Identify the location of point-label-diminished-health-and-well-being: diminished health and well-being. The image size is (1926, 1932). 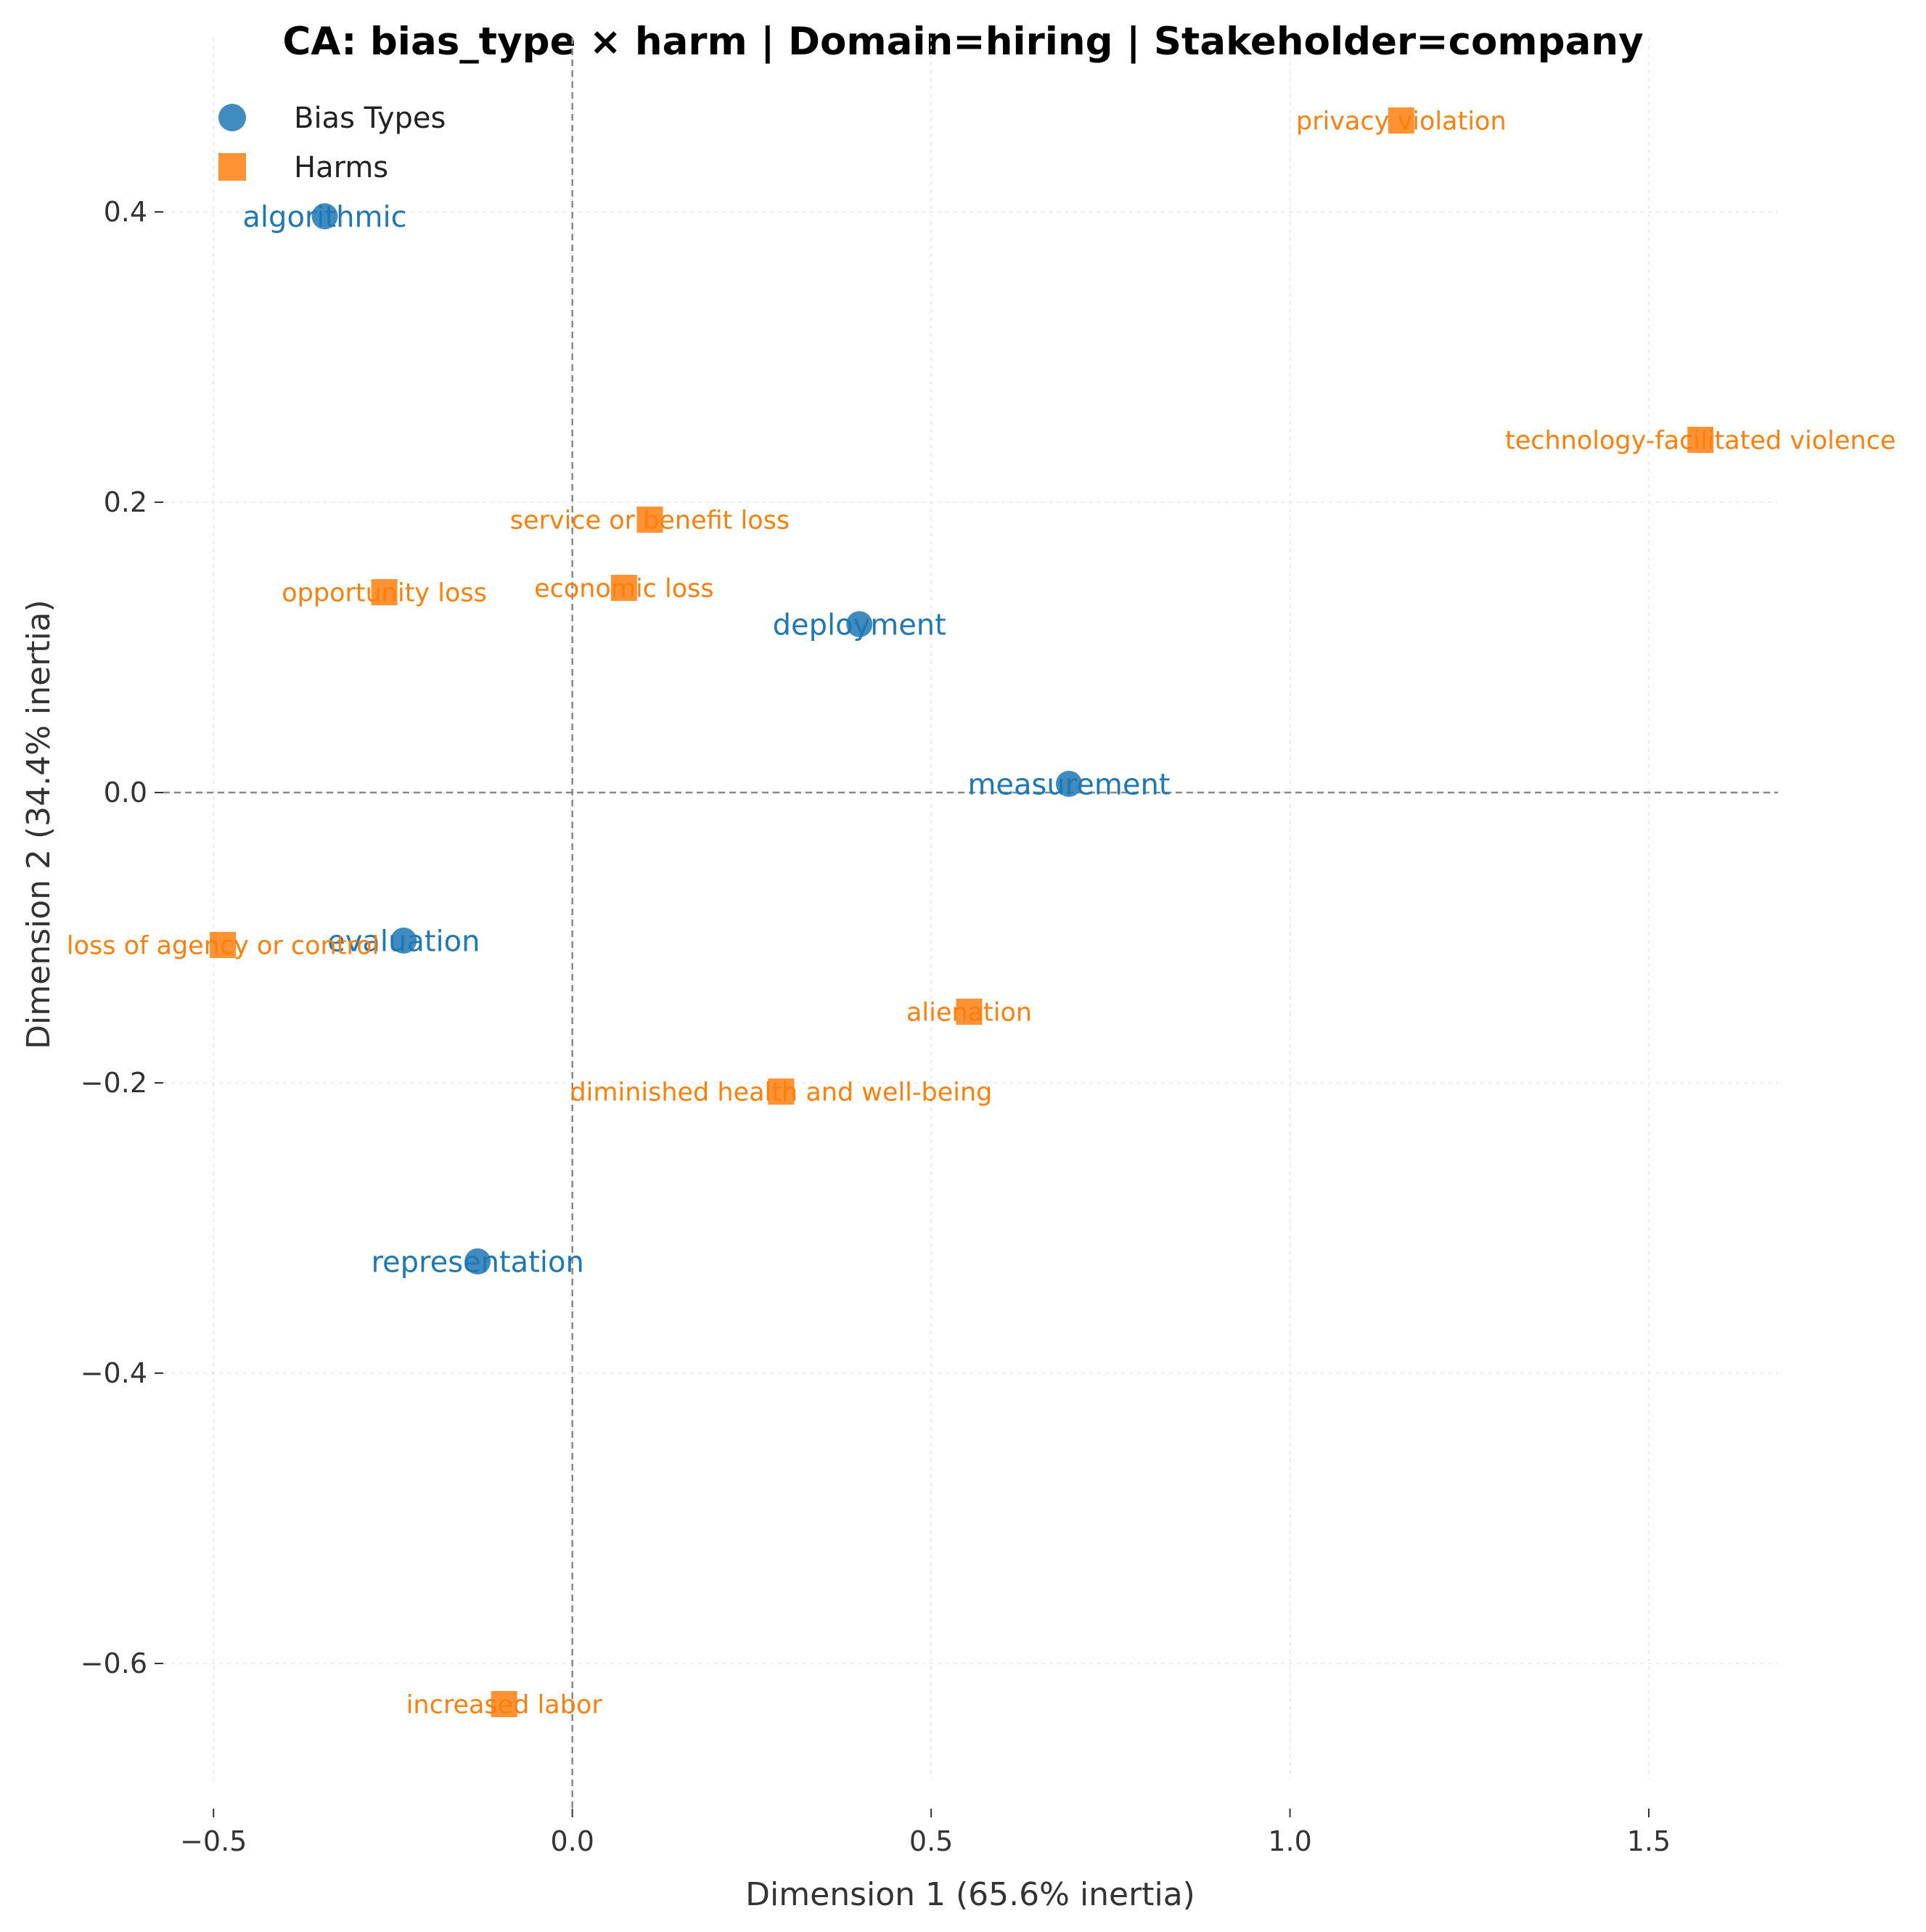
(781, 1093).